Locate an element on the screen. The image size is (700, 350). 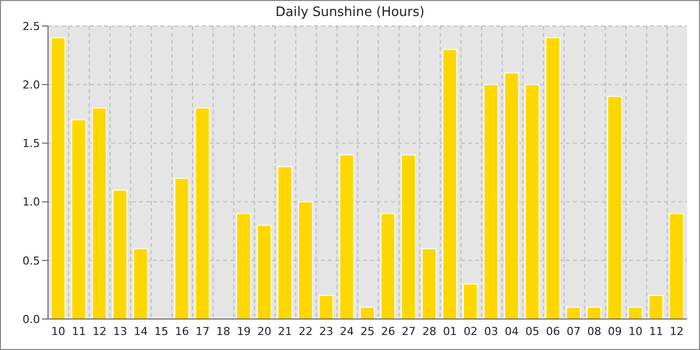
x-tick-label: 27 is located at coordinates (409, 331).